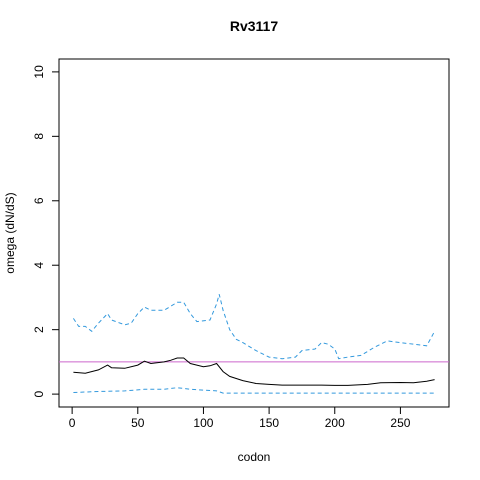 Image resolution: width=480 pixels, height=480 pixels. What do you see at coordinates (203, 423) in the screenshot?
I see `x-tick-label: 100` at bounding box center [203, 423].